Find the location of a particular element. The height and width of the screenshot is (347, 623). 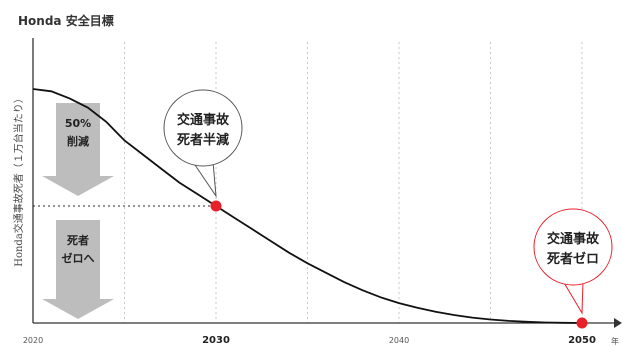

x-axis-arrowhead is located at coordinates (618, 323).